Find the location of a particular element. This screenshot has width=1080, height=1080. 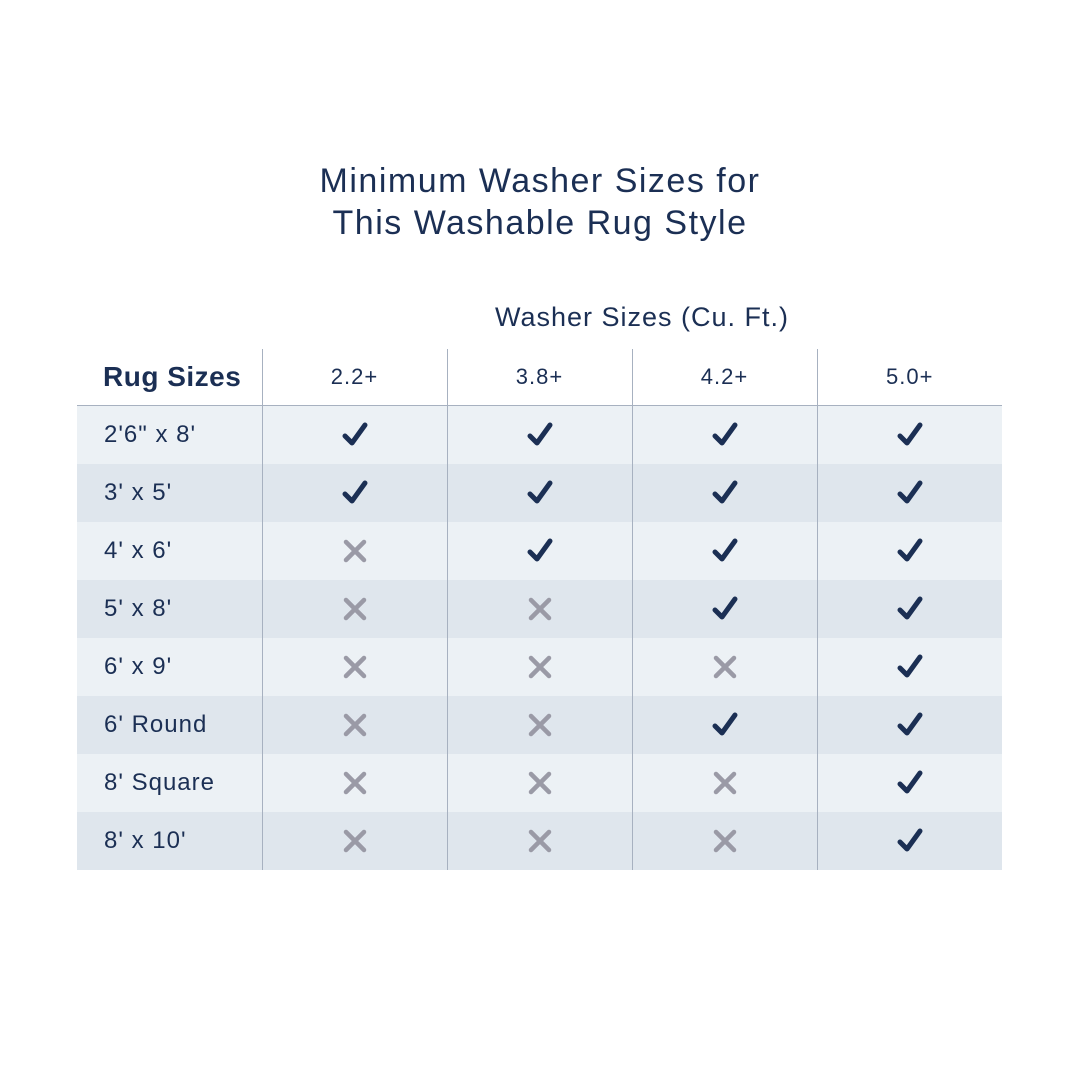

rug-size-label: 8' Square is located at coordinates (159, 782).